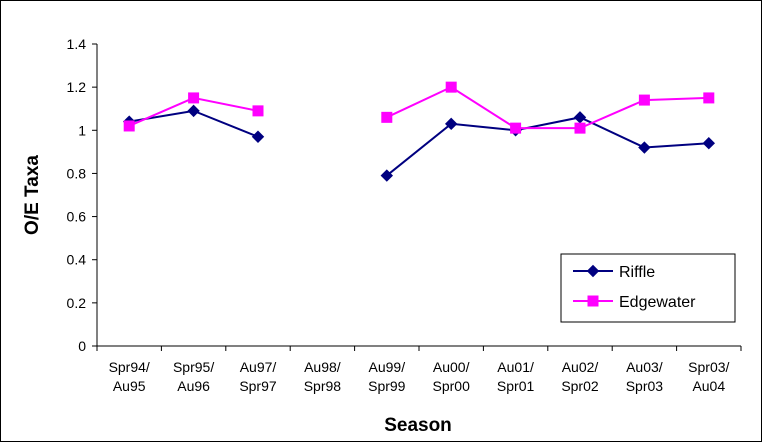  Describe the element at coordinates (516, 376) in the screenshot. I see `x-tick-label: Au01/Spr01` at that location.